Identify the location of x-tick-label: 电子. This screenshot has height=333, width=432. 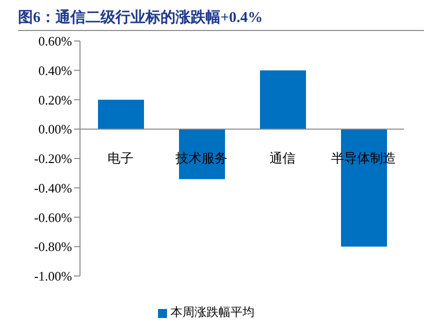
(121, 158).